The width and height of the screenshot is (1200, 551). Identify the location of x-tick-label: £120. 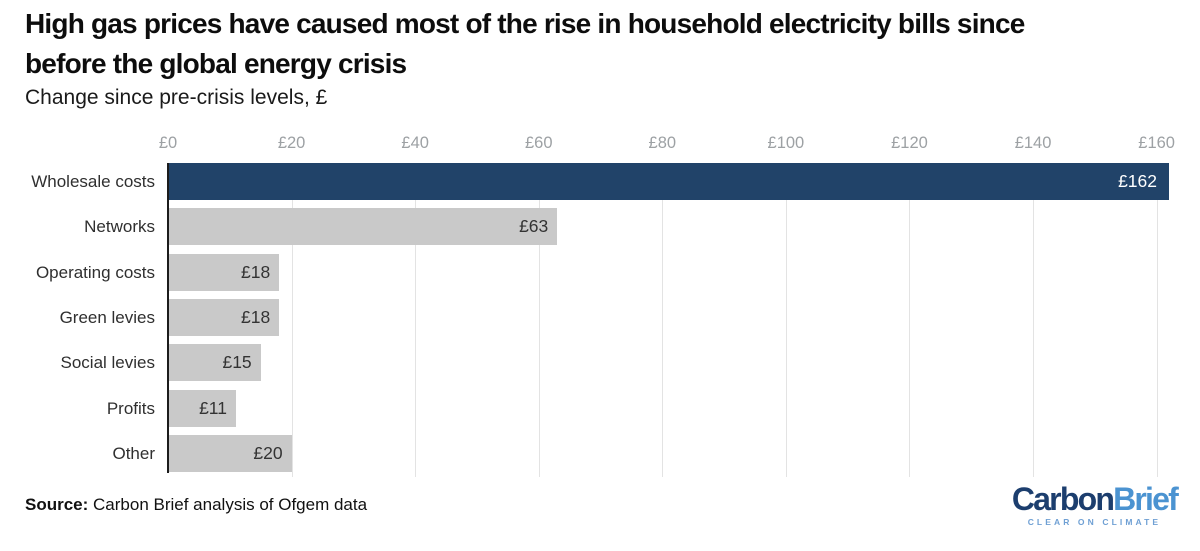
(909, 143).